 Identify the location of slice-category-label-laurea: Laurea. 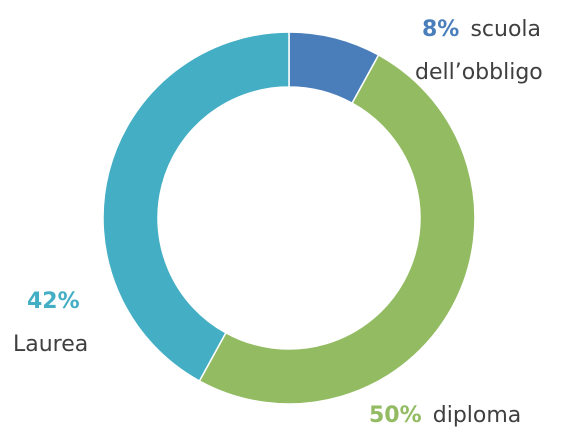
(50, 344).